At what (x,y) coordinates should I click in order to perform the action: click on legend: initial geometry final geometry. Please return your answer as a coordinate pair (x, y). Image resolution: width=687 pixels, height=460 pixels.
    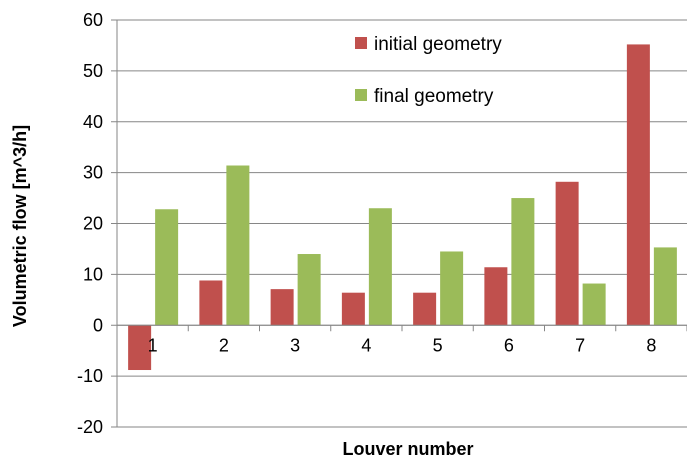
    Looking at the image, I should click on (428, 70).